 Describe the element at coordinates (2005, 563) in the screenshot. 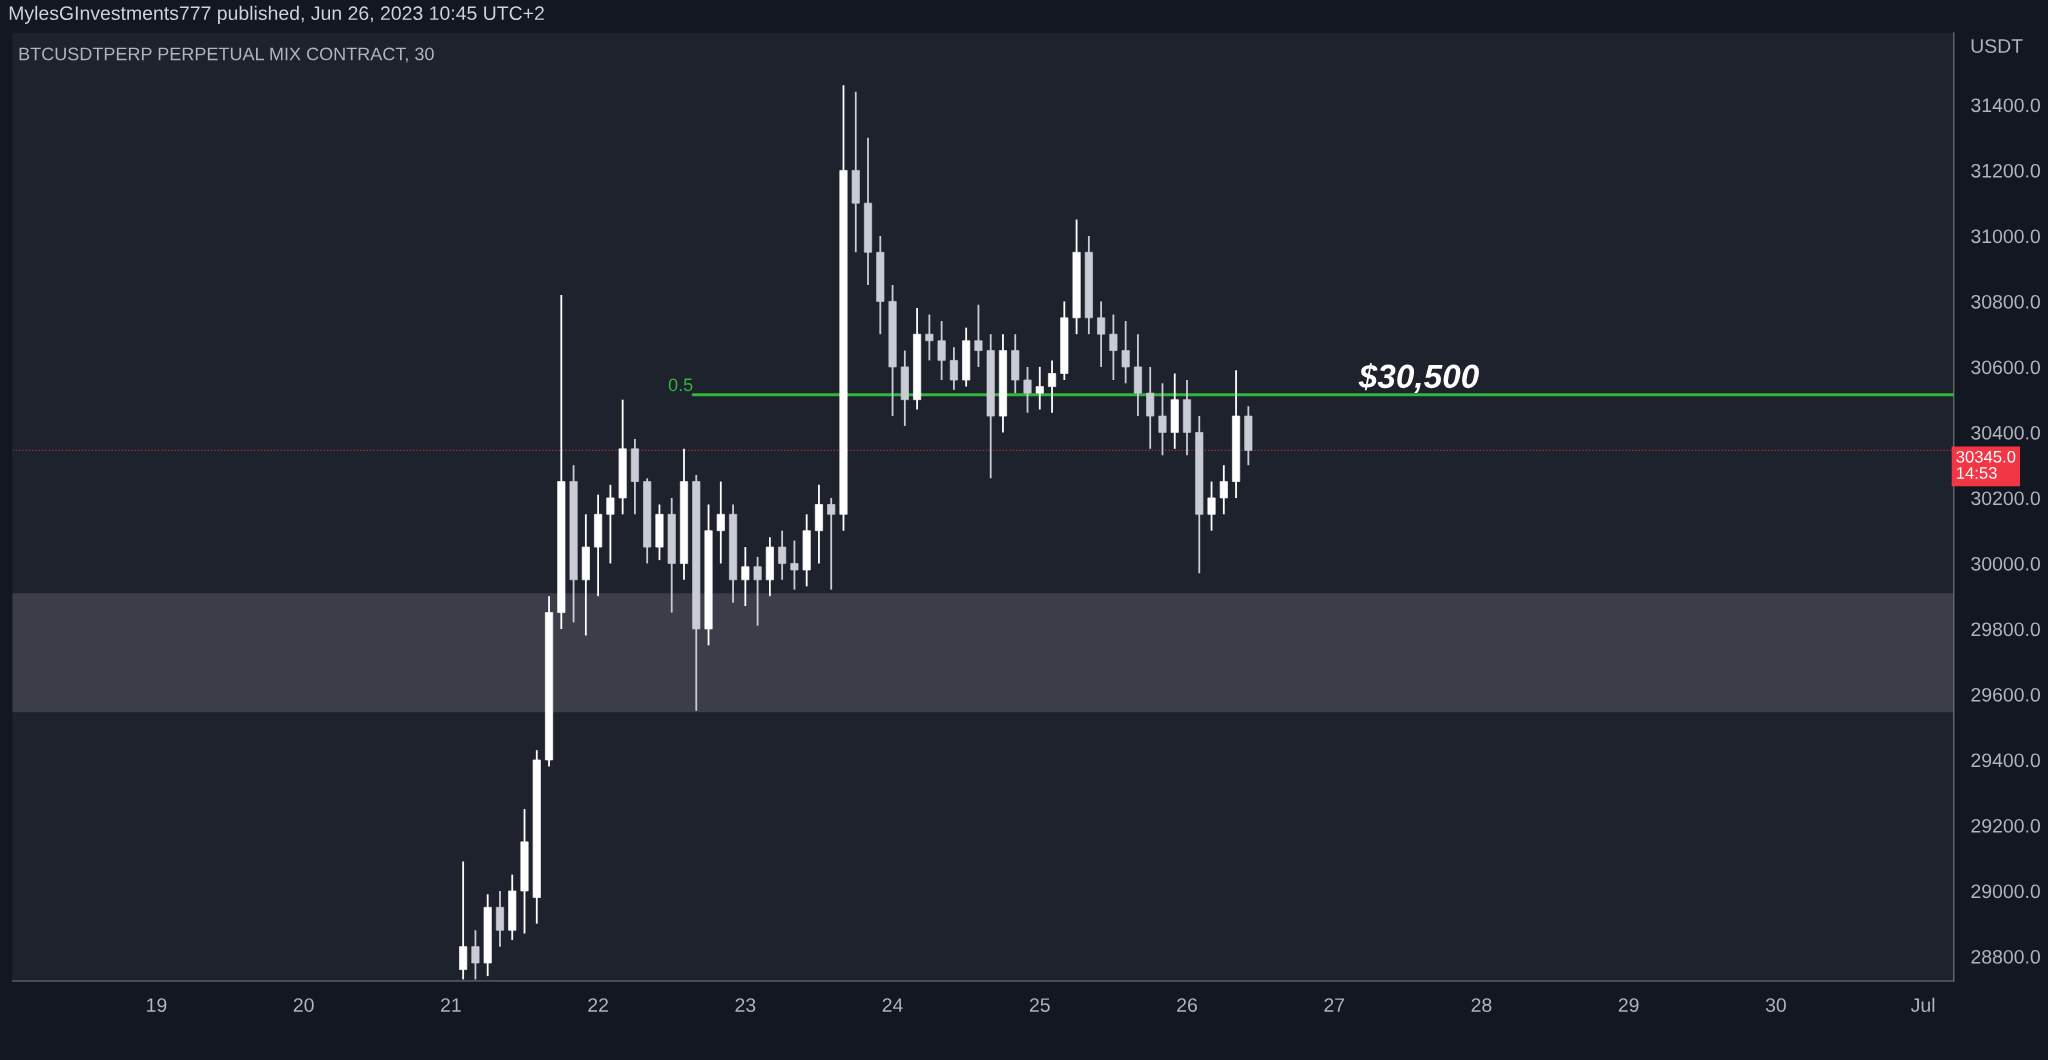

I see `y-tick-label: 30000.0` at that location.